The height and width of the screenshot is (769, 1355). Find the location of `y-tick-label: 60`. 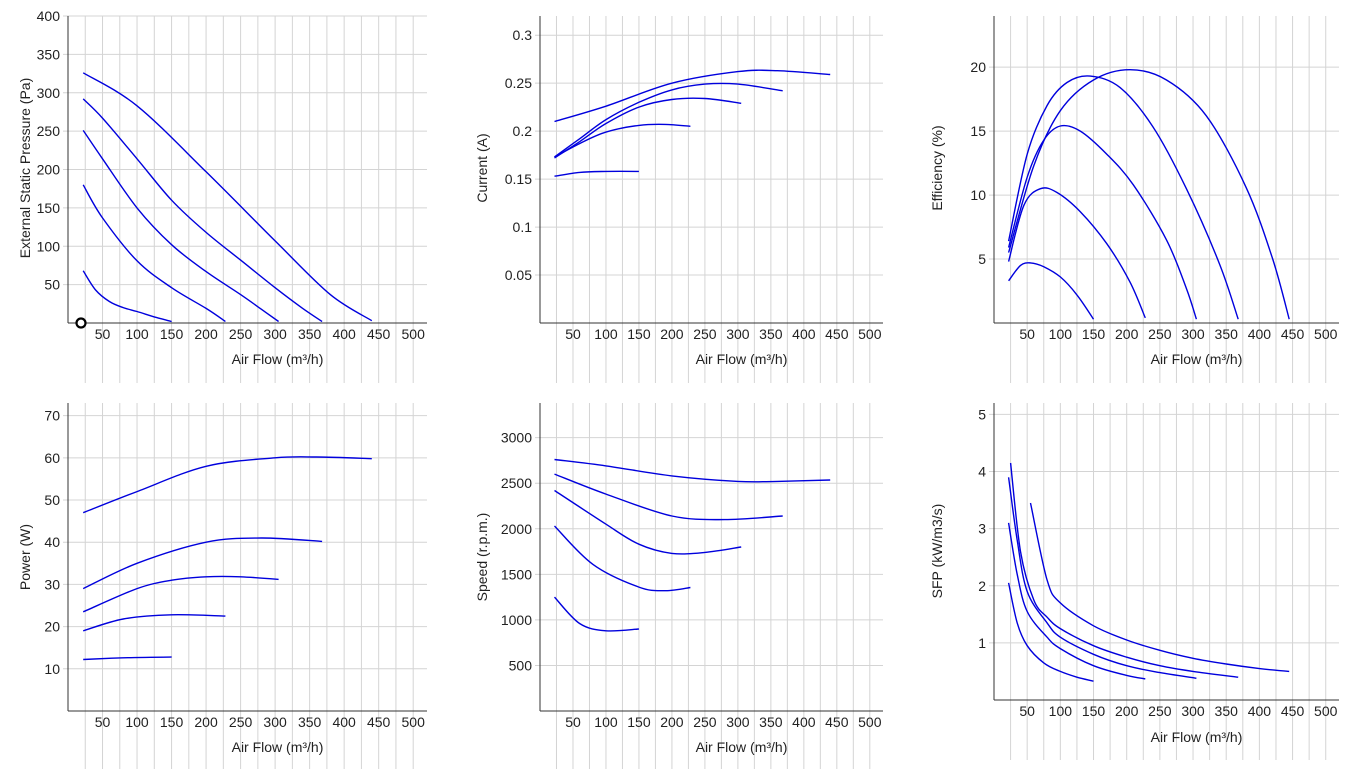

y-tick-label: 60 is located at coordinates (52, 458).